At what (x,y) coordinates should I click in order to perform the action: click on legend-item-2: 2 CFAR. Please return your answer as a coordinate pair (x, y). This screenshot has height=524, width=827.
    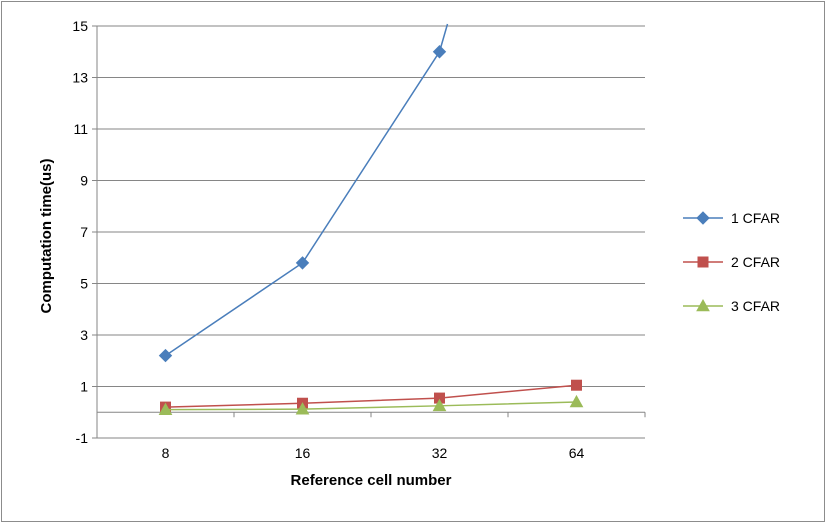
    Looking at the image, I should click on (731, 262).